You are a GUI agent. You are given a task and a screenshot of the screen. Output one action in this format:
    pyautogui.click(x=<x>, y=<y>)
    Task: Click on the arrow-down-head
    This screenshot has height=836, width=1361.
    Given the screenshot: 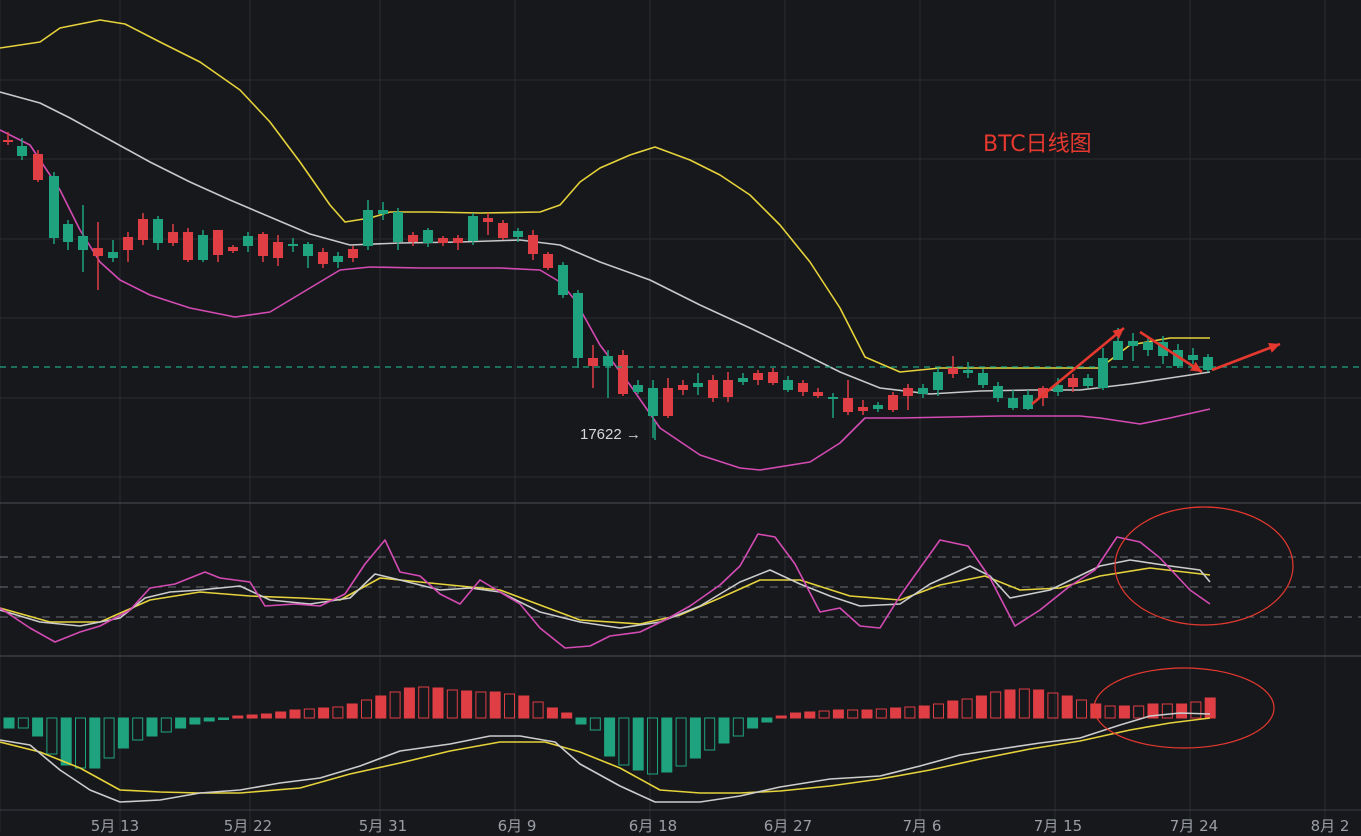 What is the action you would take?
    pyautogui.click(x=1196, y=366)
    